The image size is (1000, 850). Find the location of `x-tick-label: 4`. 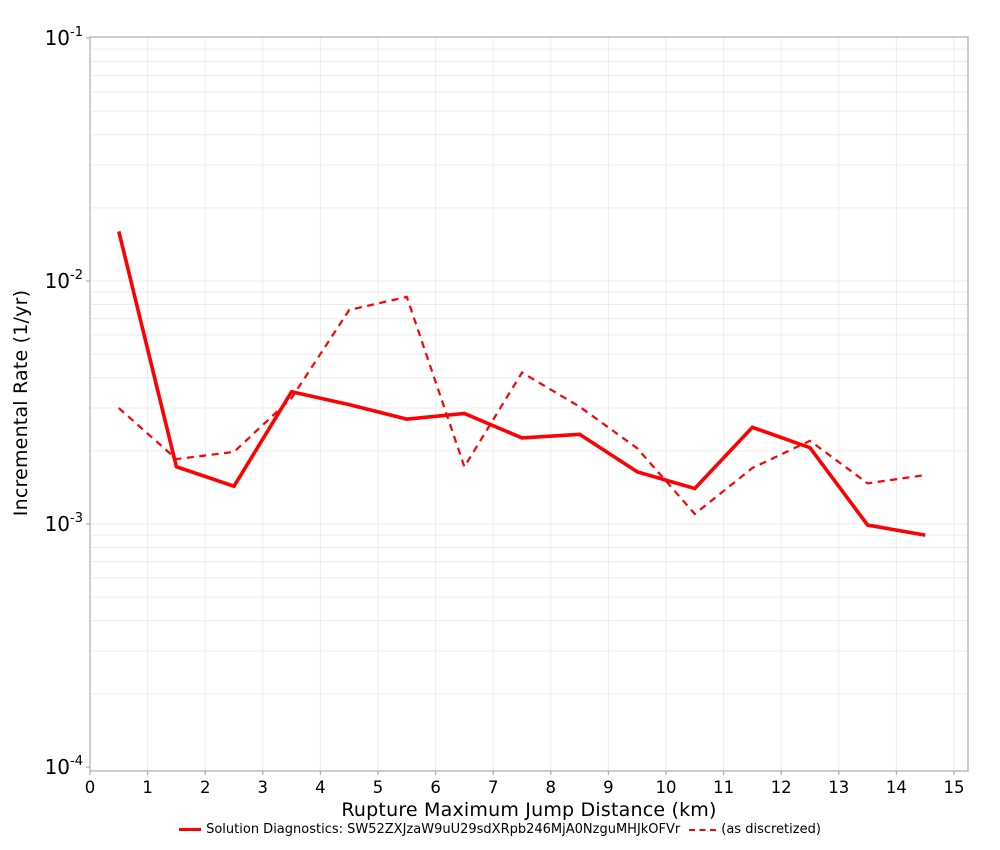

x-tick-label: 4 is located at coordinates (320, 787).